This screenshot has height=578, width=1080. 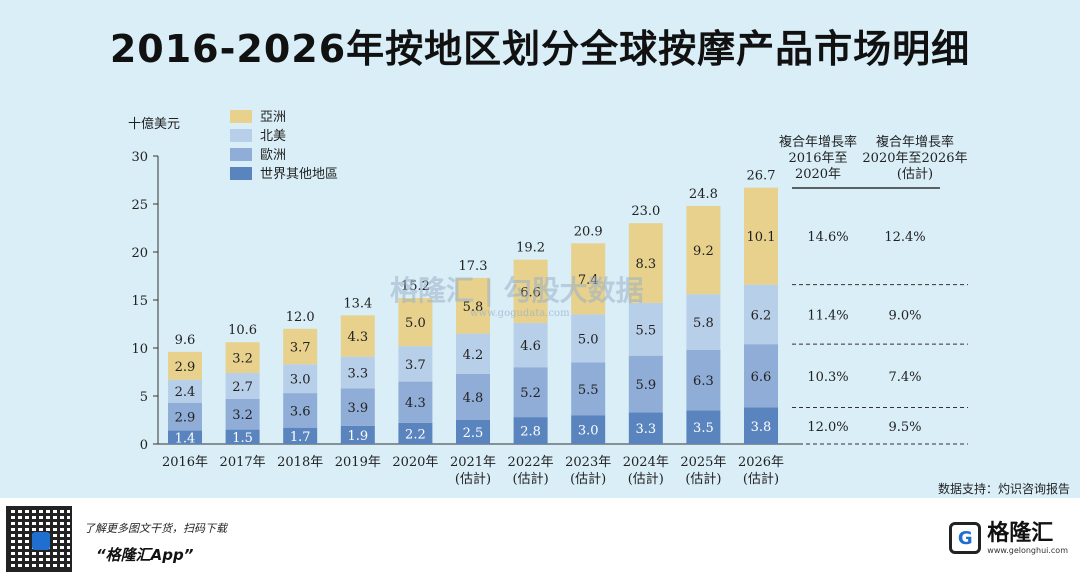 I want to click on brand-logo: G 格隆汇 www.gelonghui.com, so click(x=1008, y=538).